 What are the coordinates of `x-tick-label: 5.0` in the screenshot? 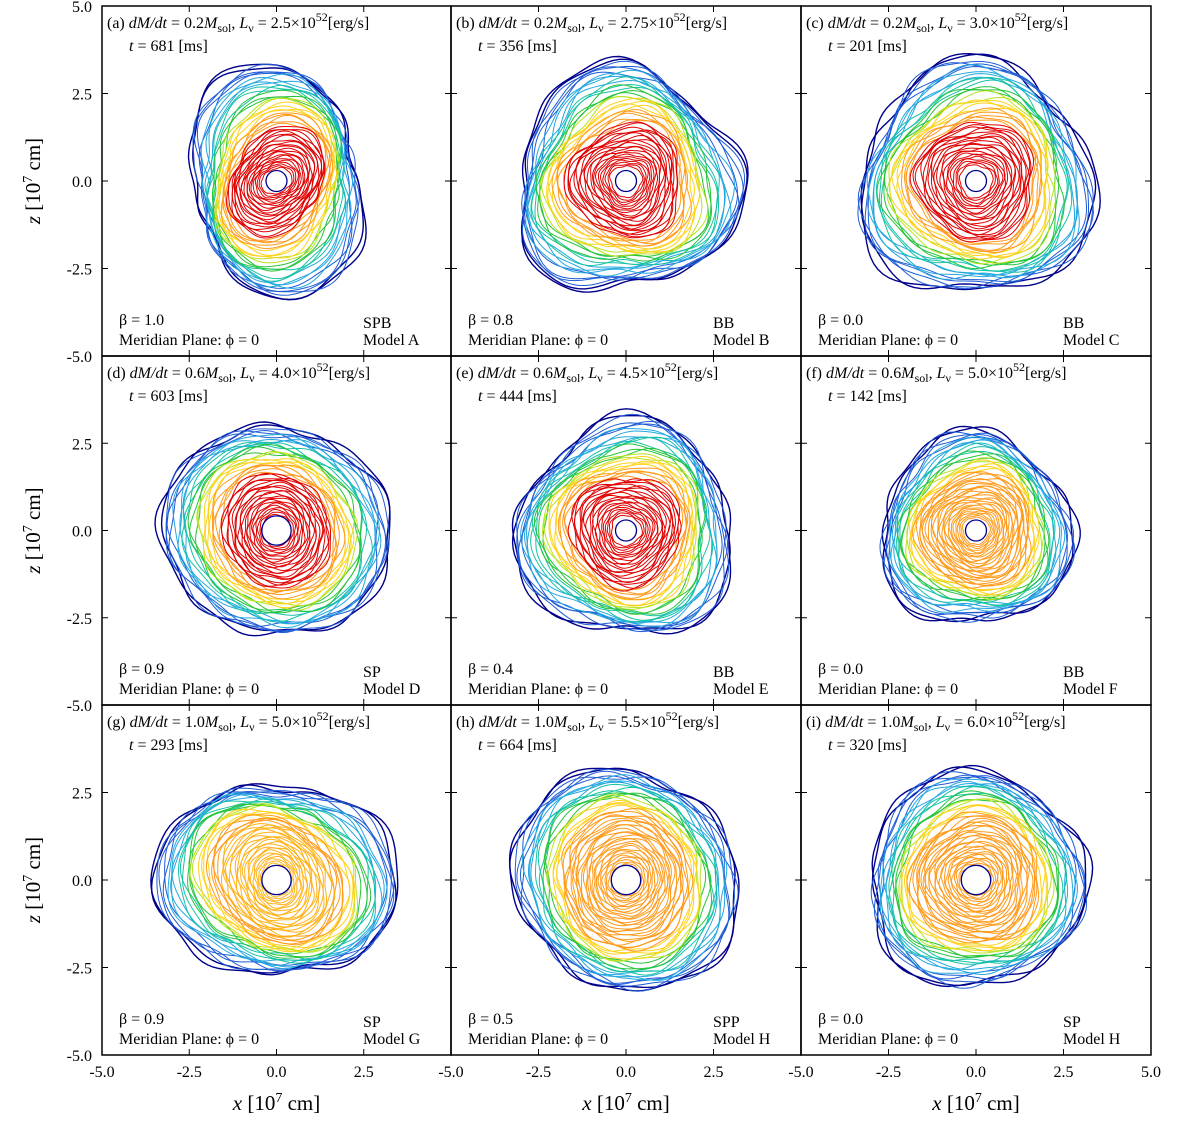 It's located at (1151, 1072).